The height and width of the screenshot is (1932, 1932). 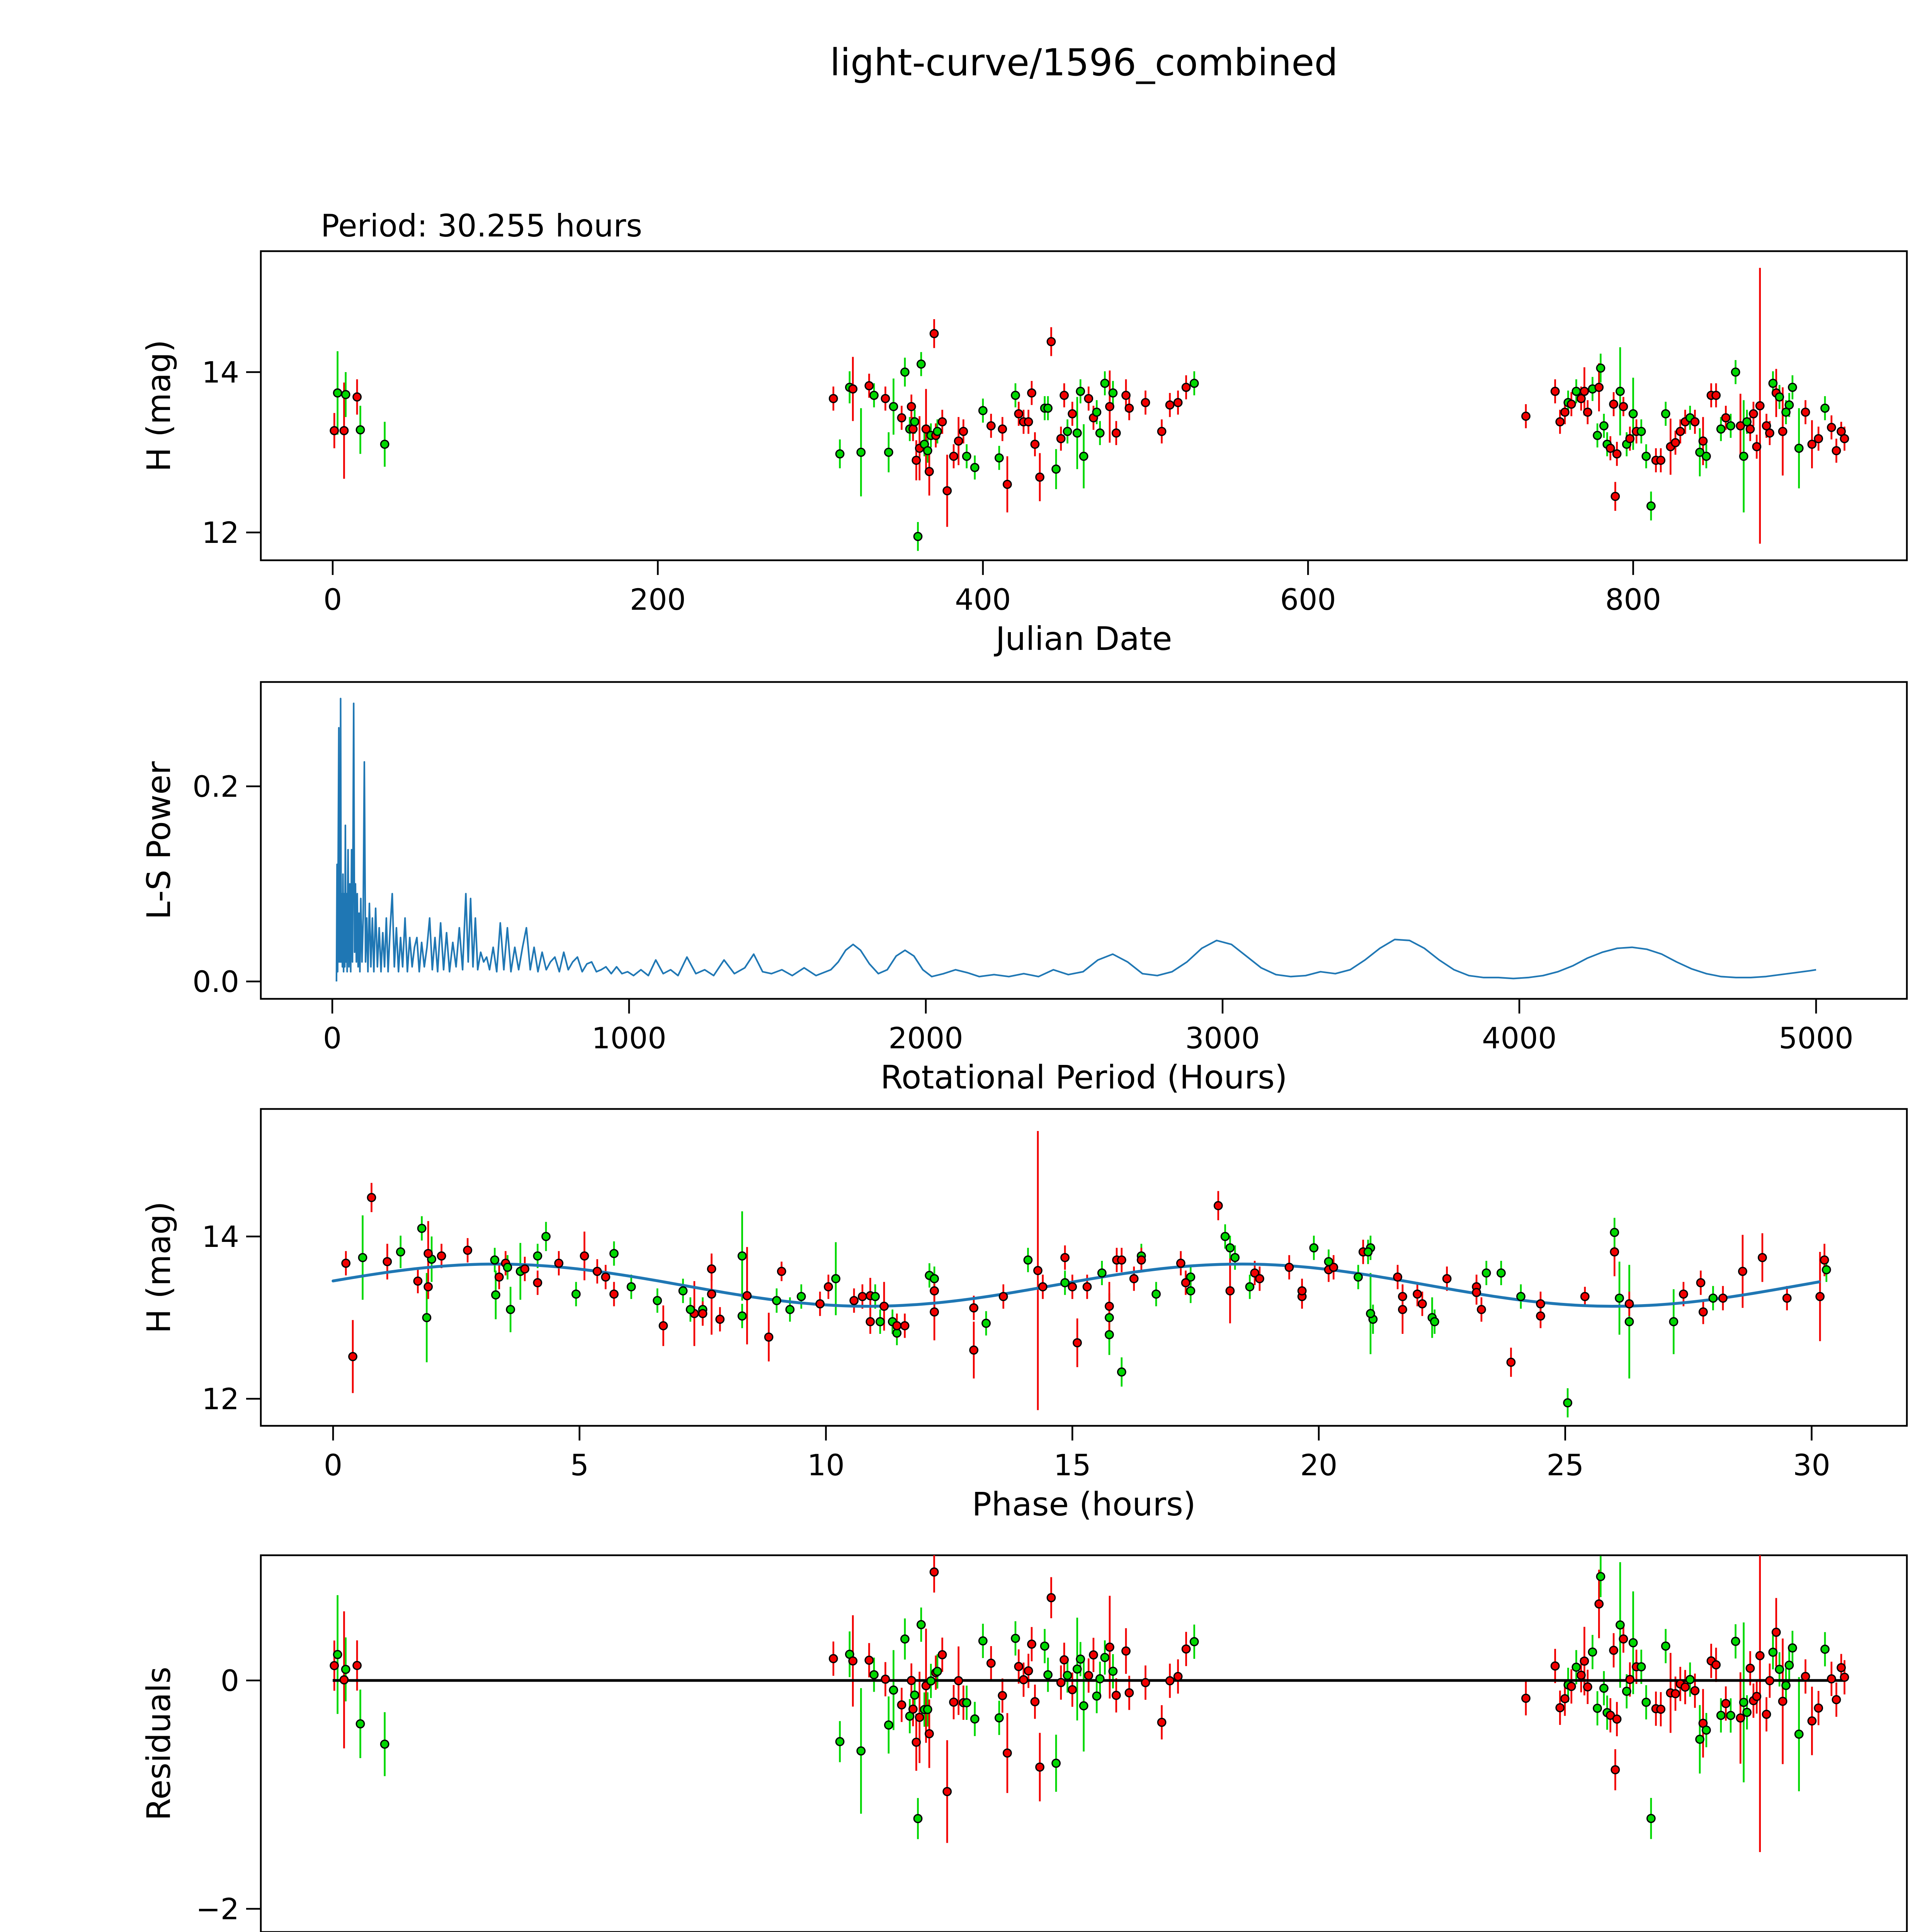 What do you see at coordinates (159, 1744) in the screenshot?
I see `y-axis-label: Residuals` at bounding box center [159, 1744].